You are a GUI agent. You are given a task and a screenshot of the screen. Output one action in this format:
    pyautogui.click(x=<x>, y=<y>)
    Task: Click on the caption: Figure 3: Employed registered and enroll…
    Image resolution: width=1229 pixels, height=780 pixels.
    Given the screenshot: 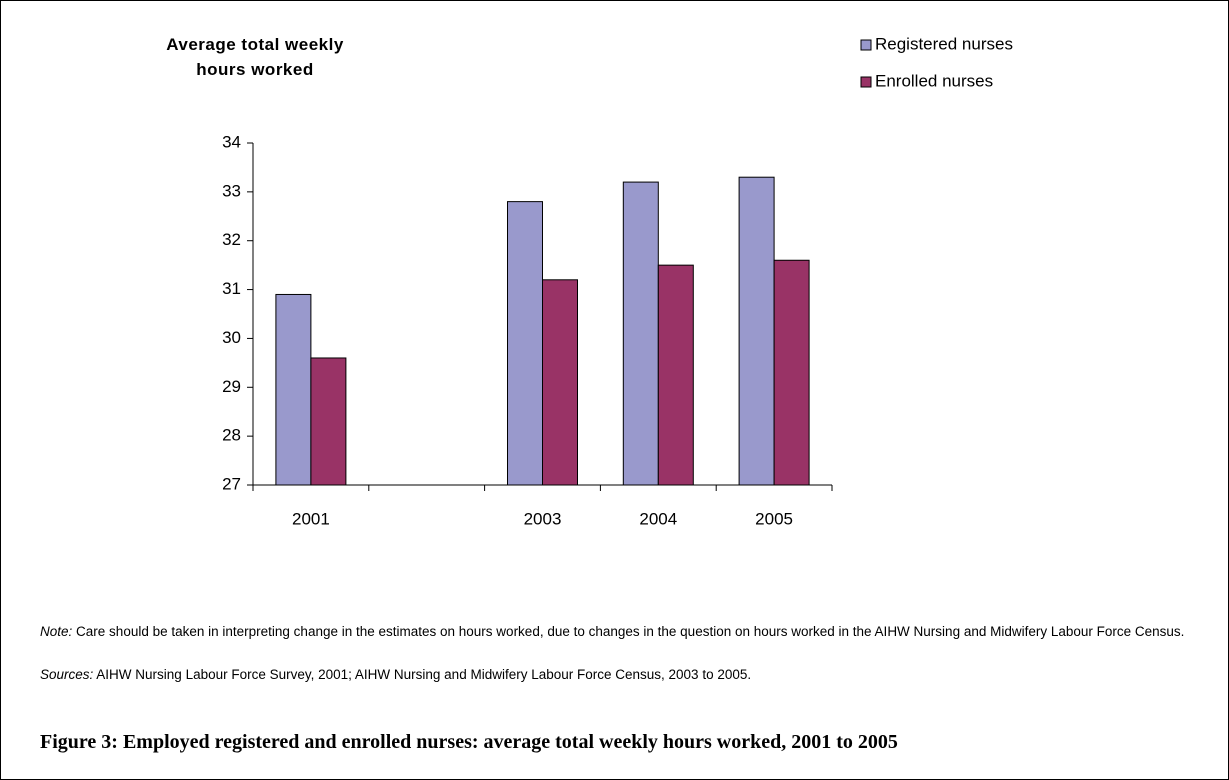 What is the action you would take?
    pyautogui.click(x=469, y=742)
    